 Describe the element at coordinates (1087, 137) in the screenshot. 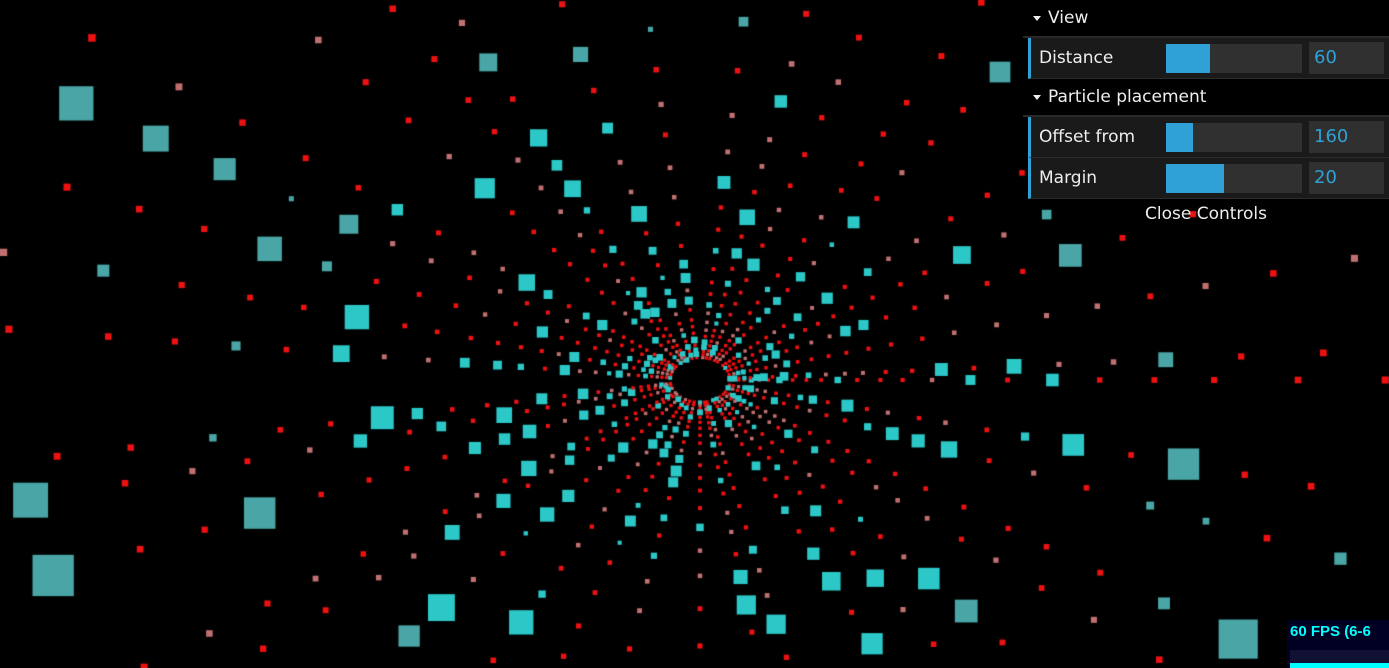

I see `control-label: Offset from` at that location.